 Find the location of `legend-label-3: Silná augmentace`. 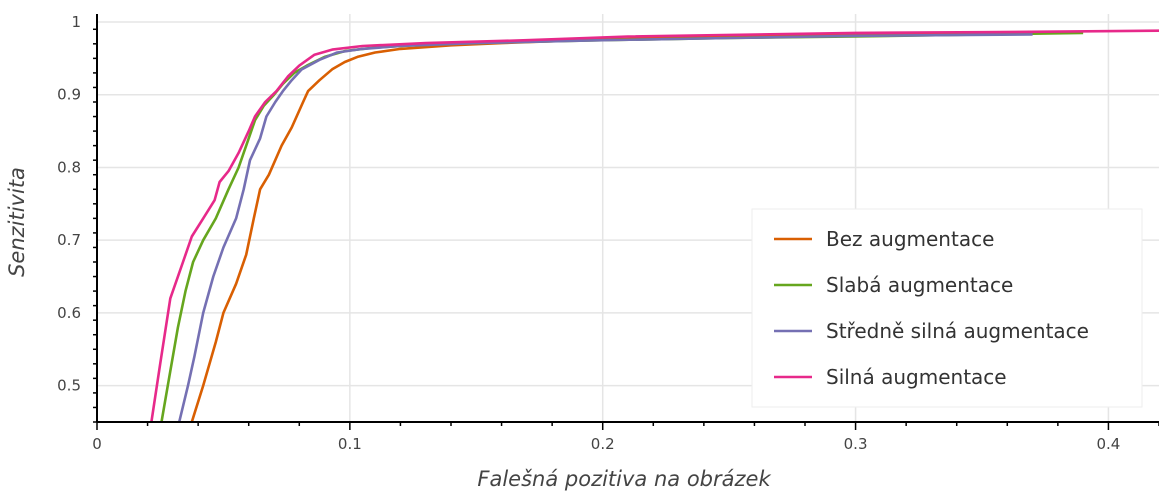

legend-label-3: Silná augmentace is located at coordinates (916, 377).